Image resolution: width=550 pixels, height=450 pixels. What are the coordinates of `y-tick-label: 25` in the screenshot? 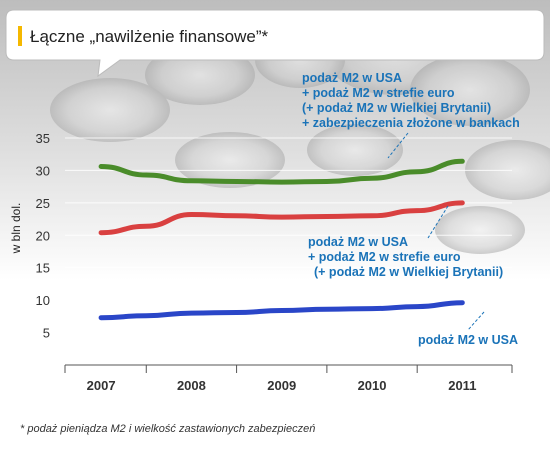 It's located at (43, 203).